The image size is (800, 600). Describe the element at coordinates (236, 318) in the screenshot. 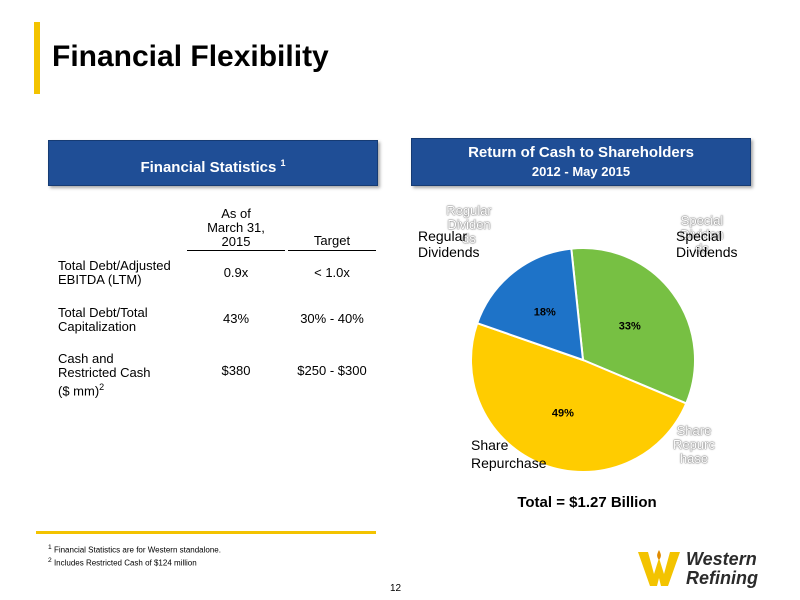

I see `row-value-debt-capitalization: 43%` at that location.